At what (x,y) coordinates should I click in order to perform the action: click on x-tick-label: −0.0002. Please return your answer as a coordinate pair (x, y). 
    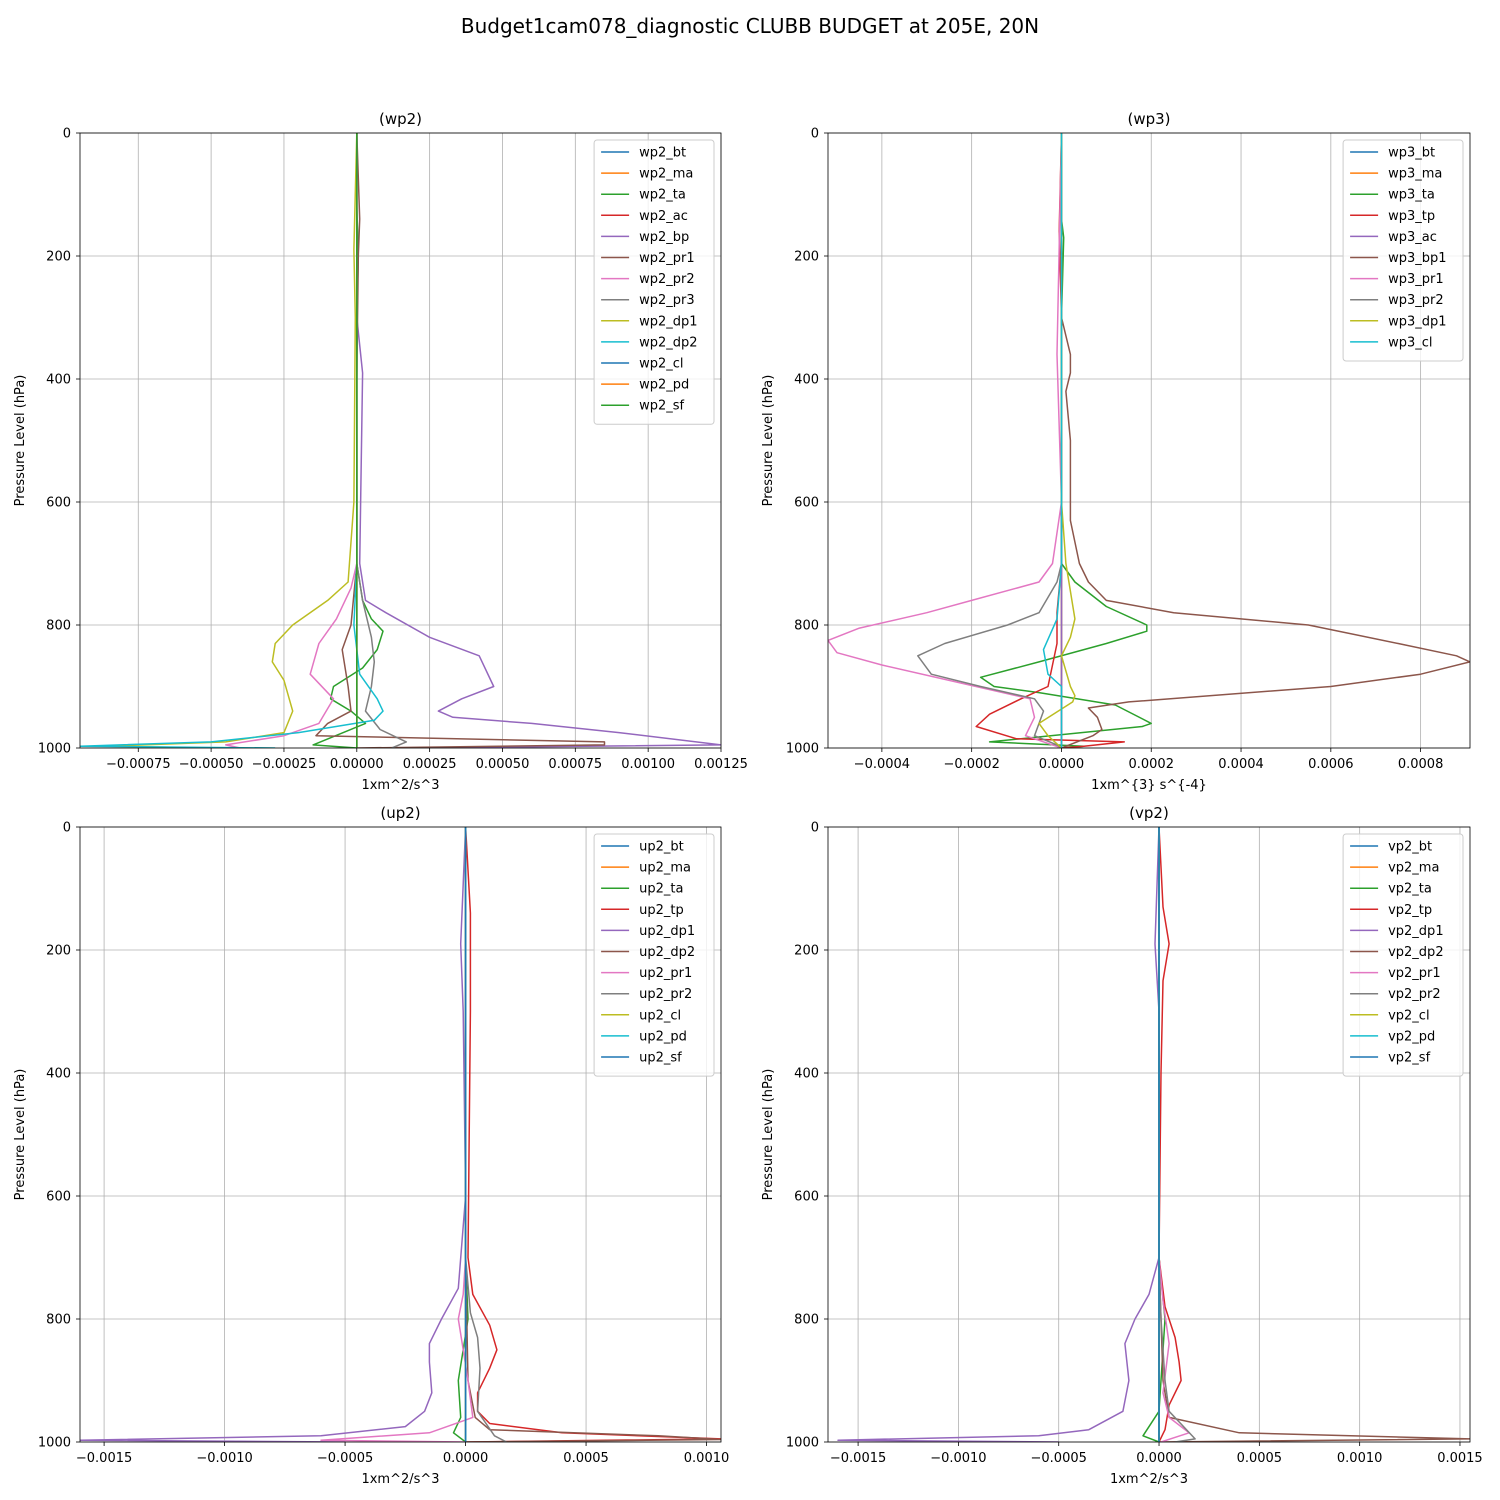
    Looking at the image, I should click on (971, 764).